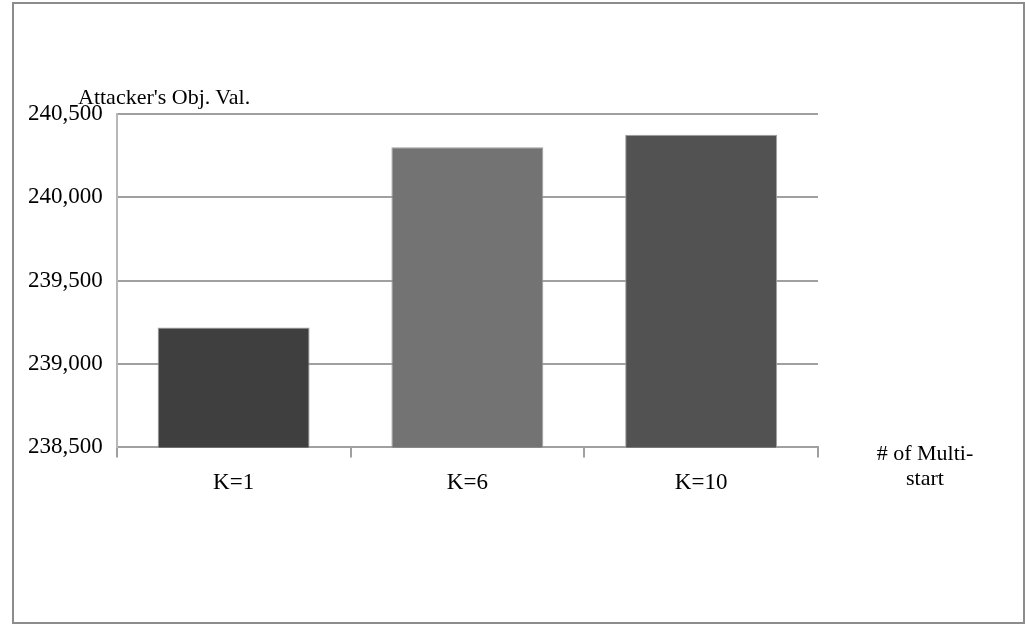 The height and width of the screenshot is (624, 1025). I want to click on x-tick-label: K=10, so click(701, 482).